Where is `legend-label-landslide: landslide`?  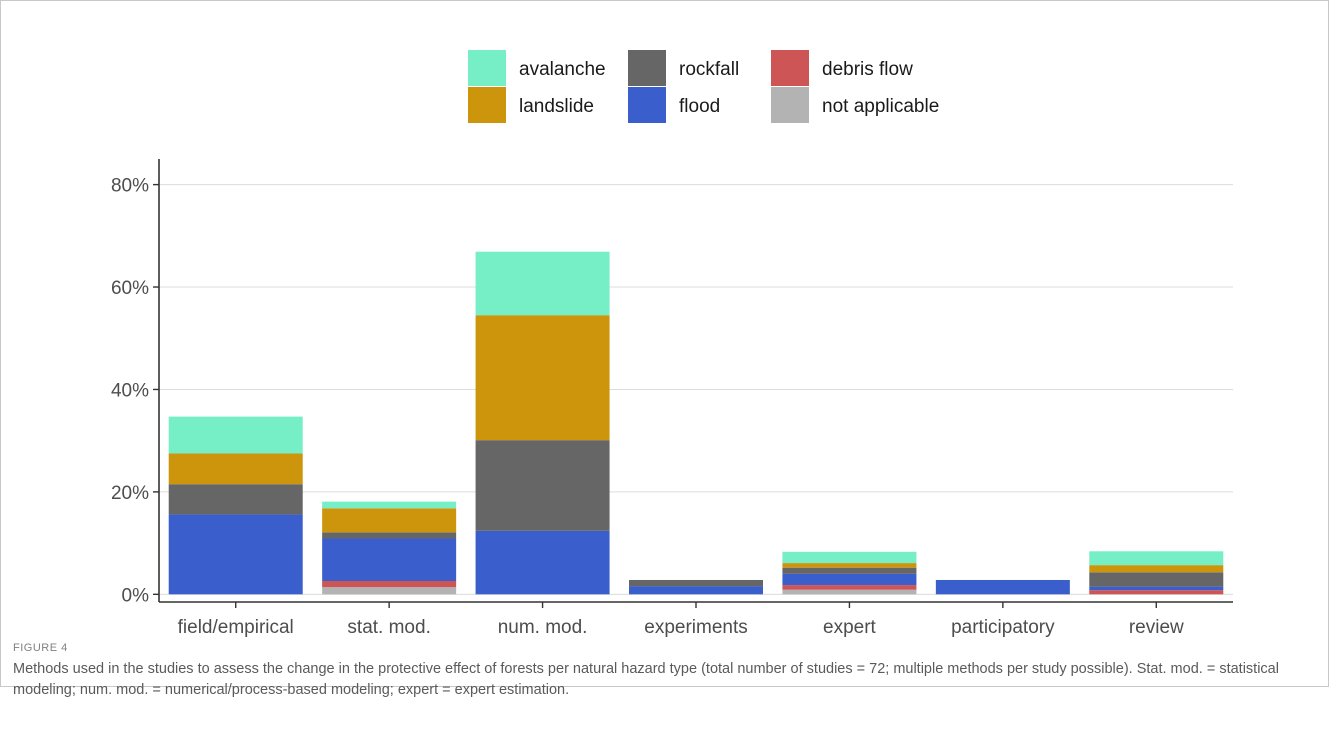
legend-label-landslide: landslide is located at coordinates (556, 106).